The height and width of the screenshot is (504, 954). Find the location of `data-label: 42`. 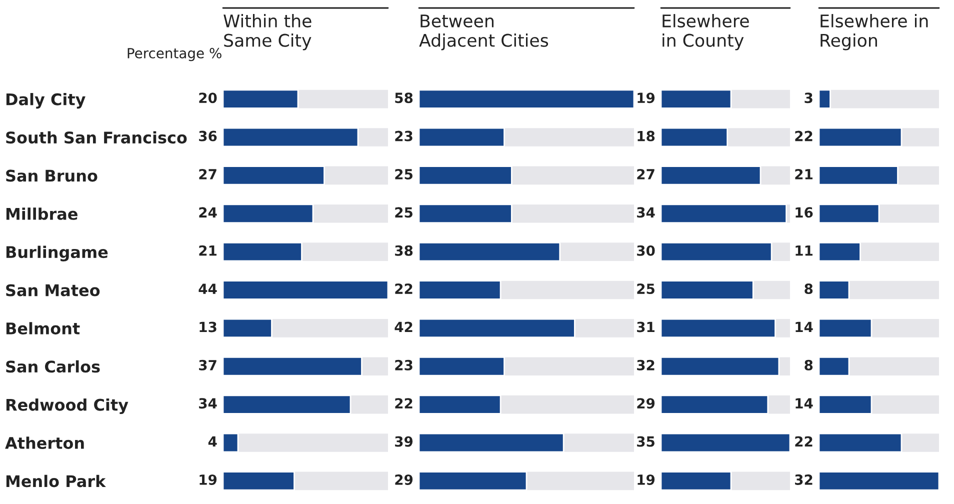

data-label: 42 is located at coordinates (403, 327).